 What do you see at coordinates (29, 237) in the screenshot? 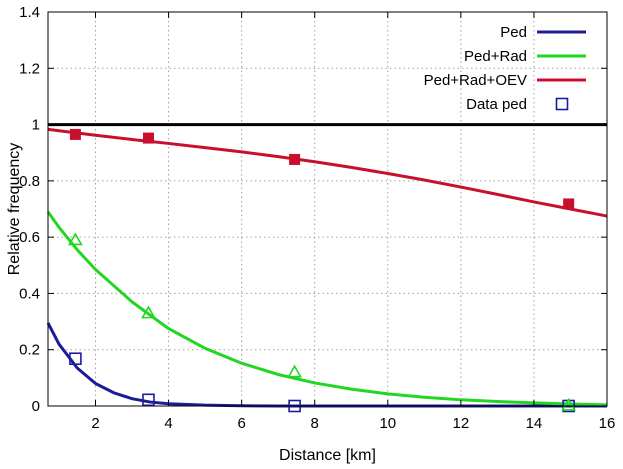
I see `y-tick-label: 0.6` at bounding box center [29, 237].